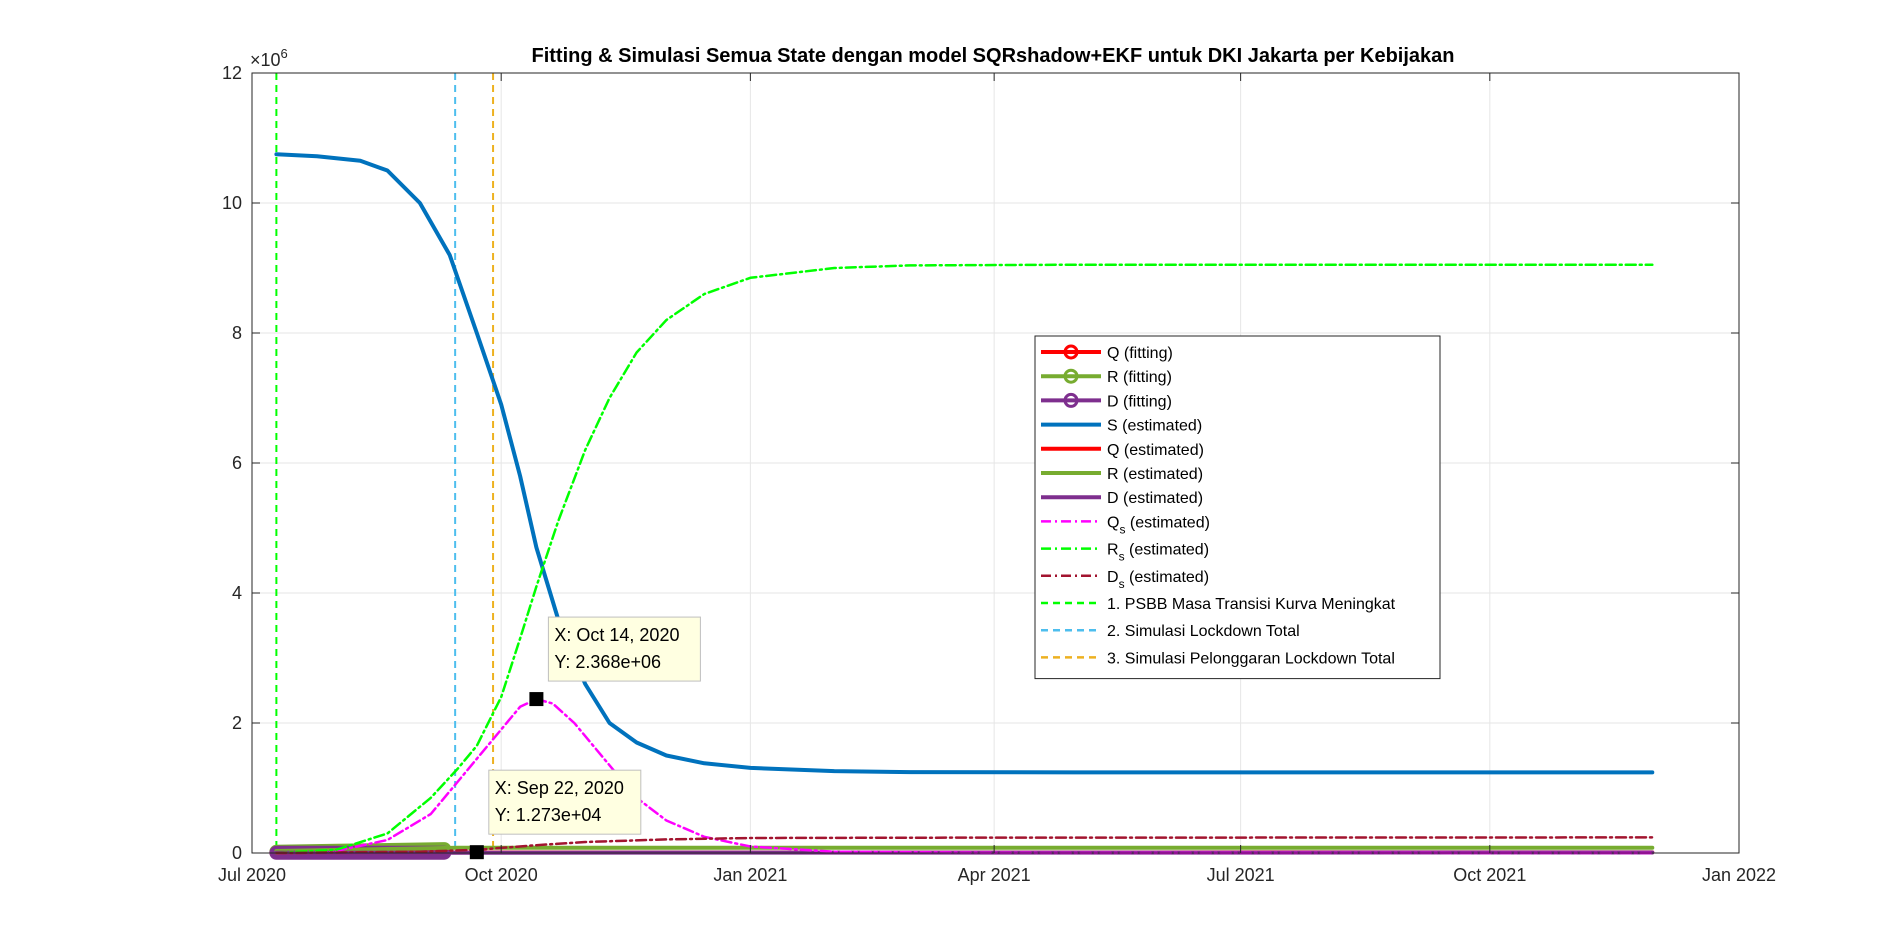  I want to click on legend-entry-main: D, so click(1113, 577).